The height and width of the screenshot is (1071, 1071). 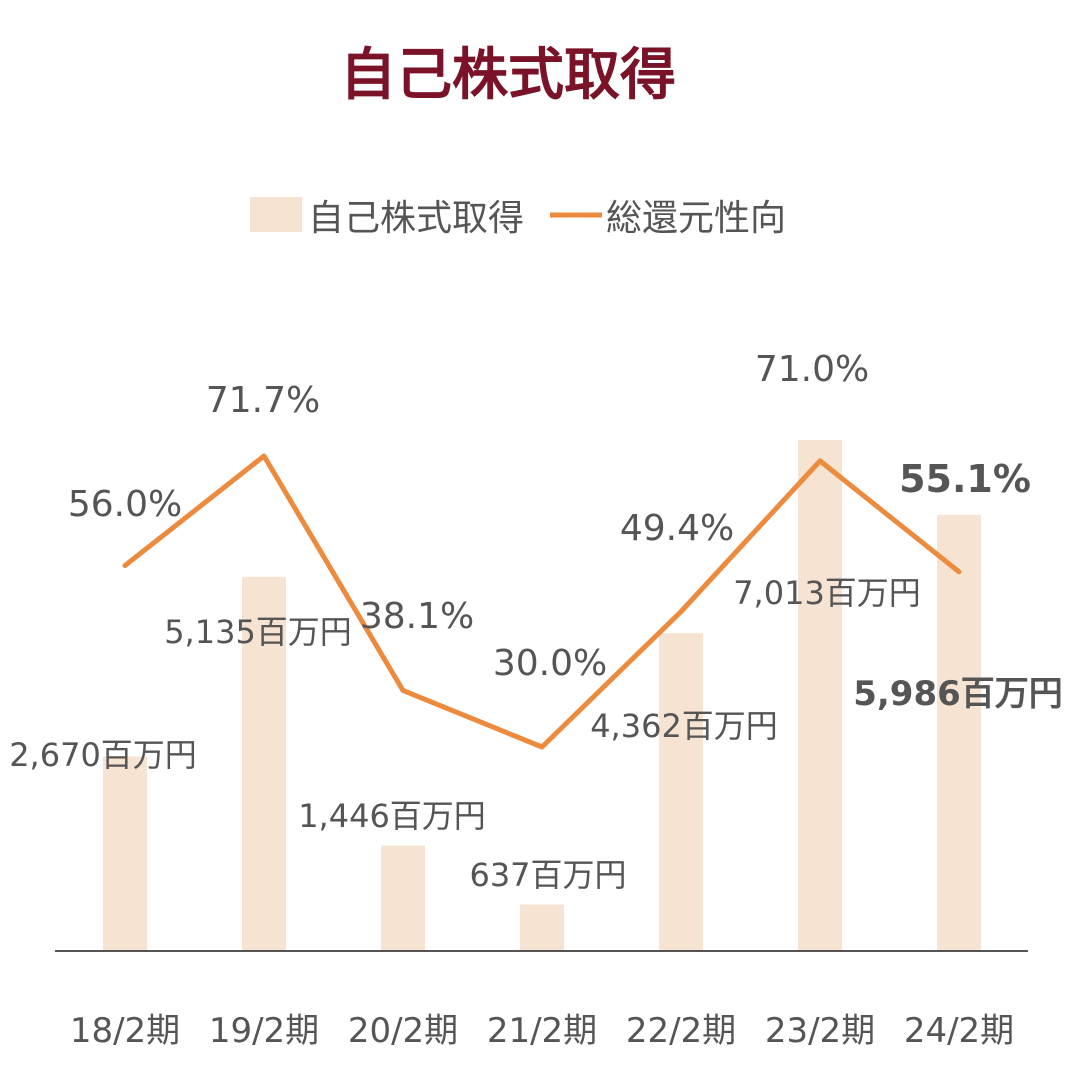 What do you see at coordinates (264, 1031) in the screenshot?
I see `x-tick-1: 19/2期` at bounding box center [264, 1031].